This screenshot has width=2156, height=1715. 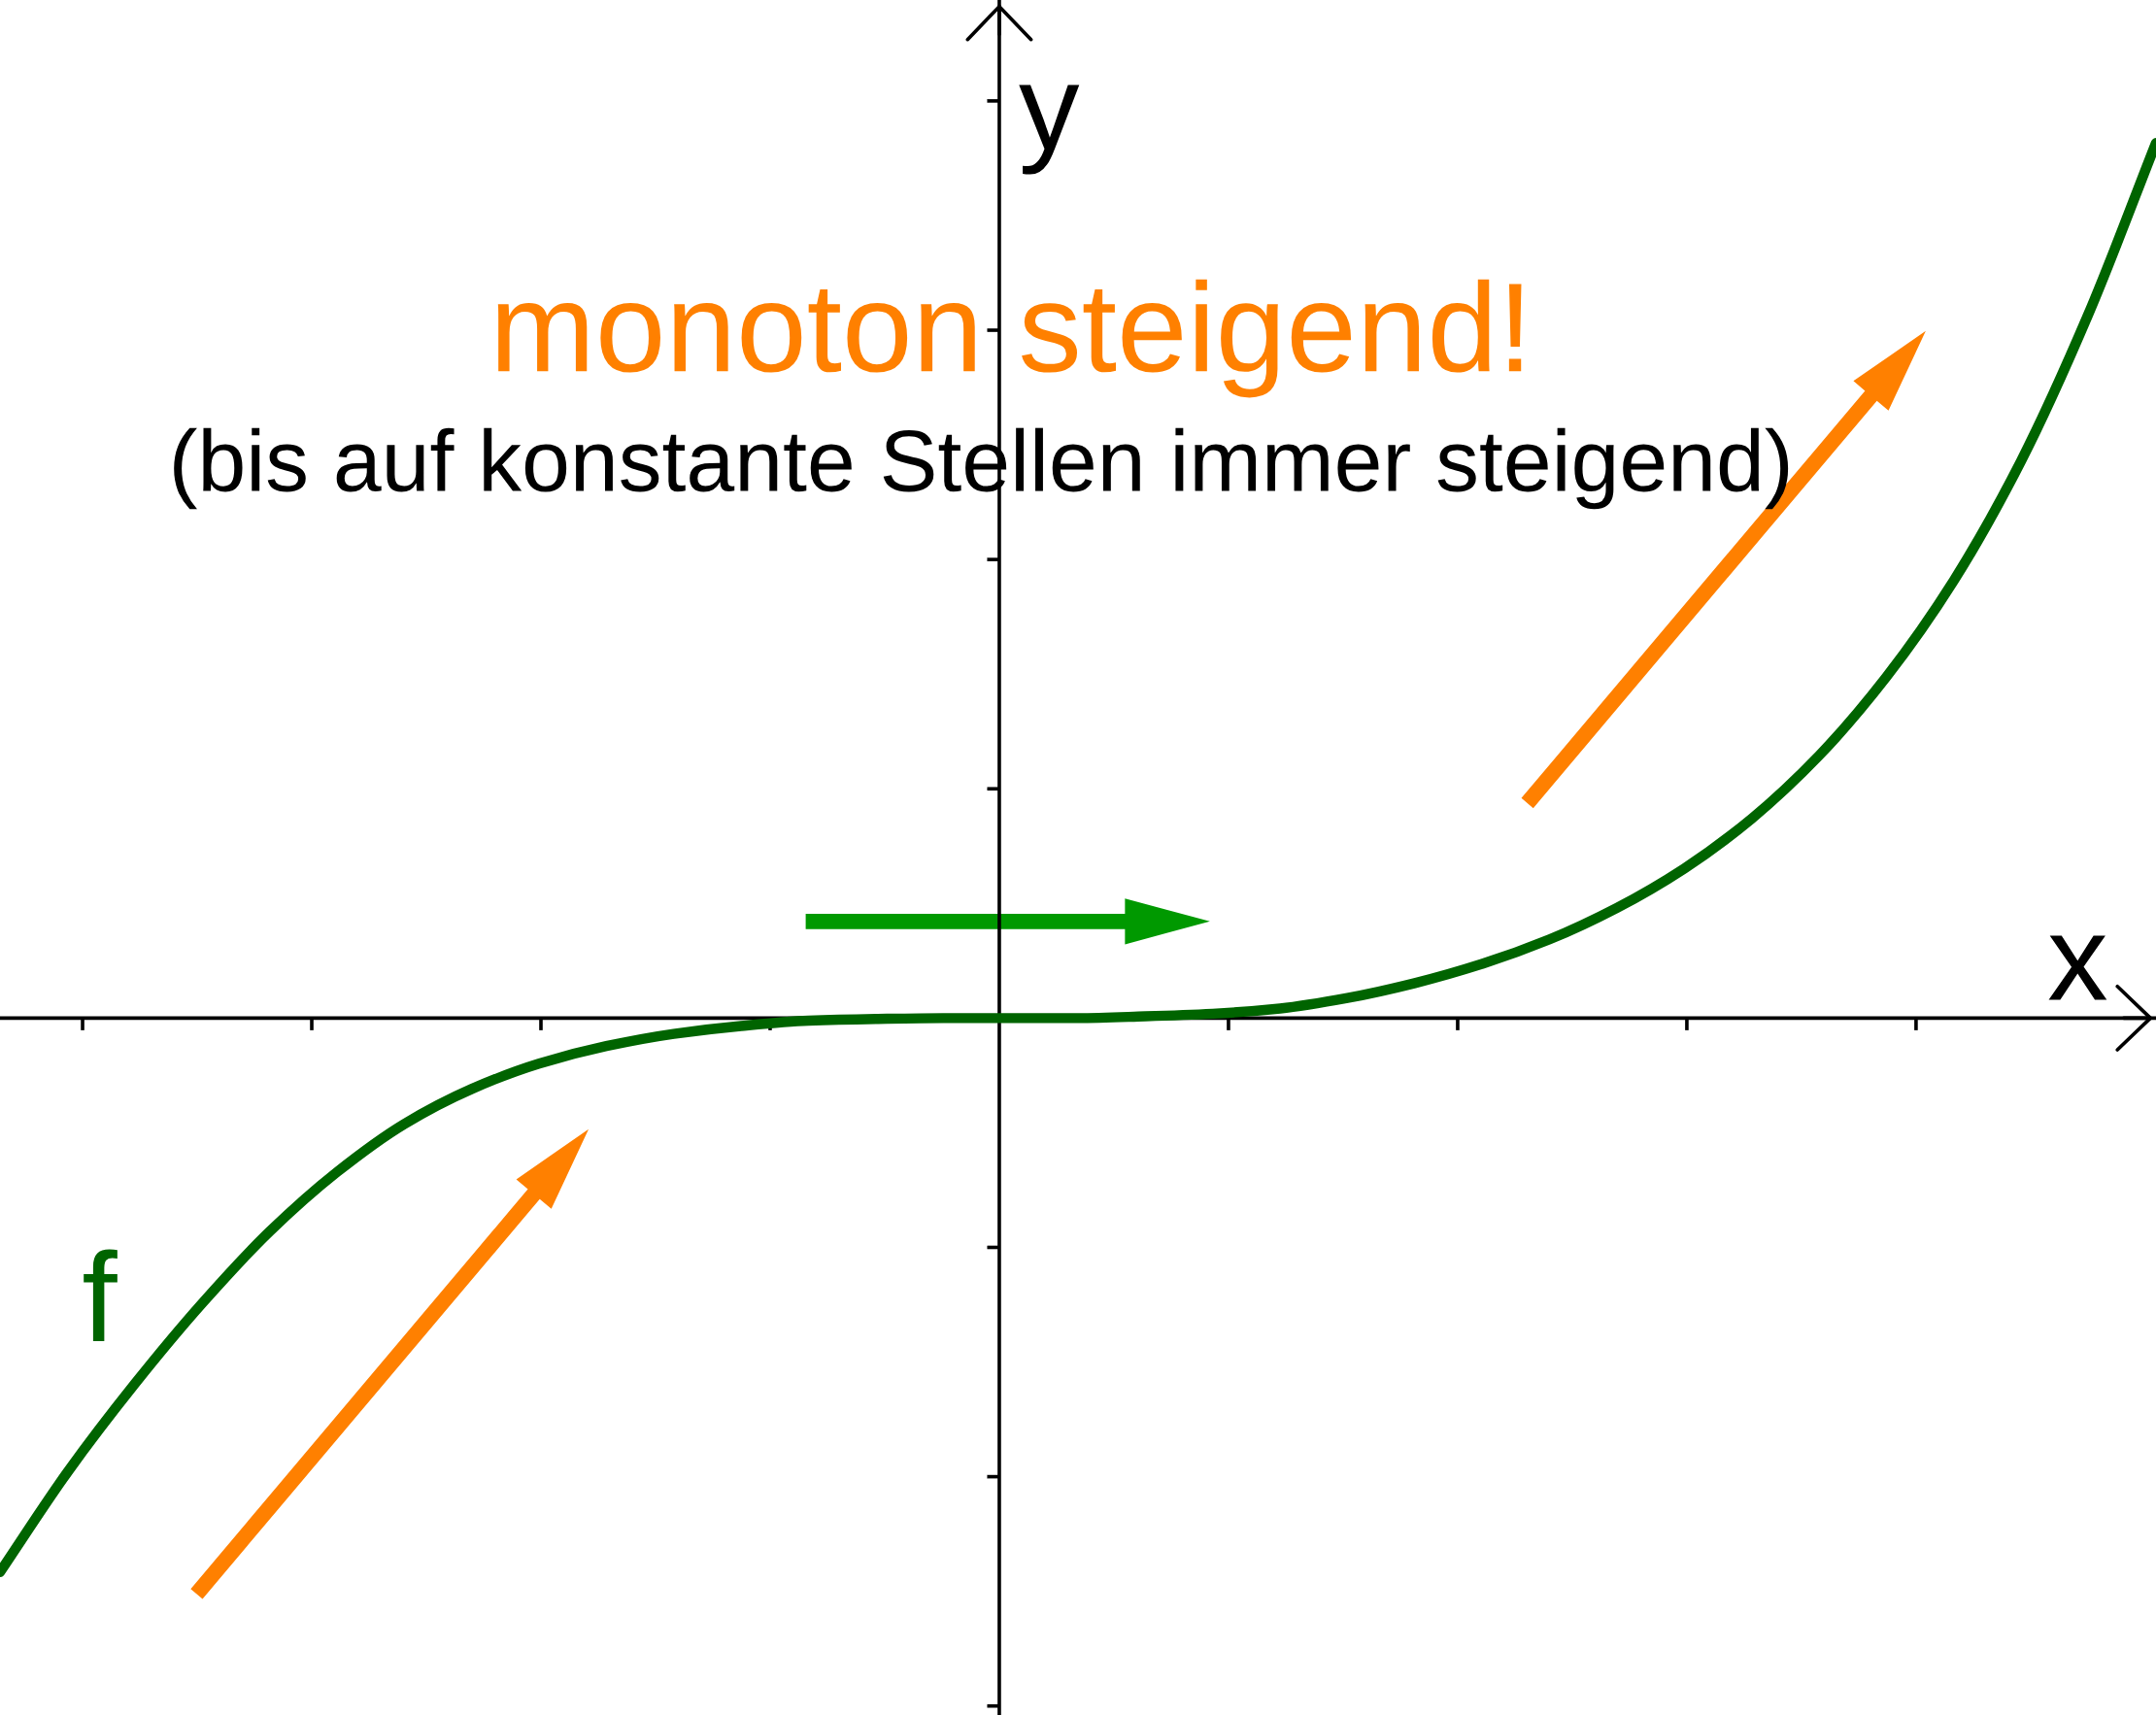 What do you see at coordinates (1009, 339) in the screenshot?
I see `text: monoton steigend!` at bounding box center [1009, 339].